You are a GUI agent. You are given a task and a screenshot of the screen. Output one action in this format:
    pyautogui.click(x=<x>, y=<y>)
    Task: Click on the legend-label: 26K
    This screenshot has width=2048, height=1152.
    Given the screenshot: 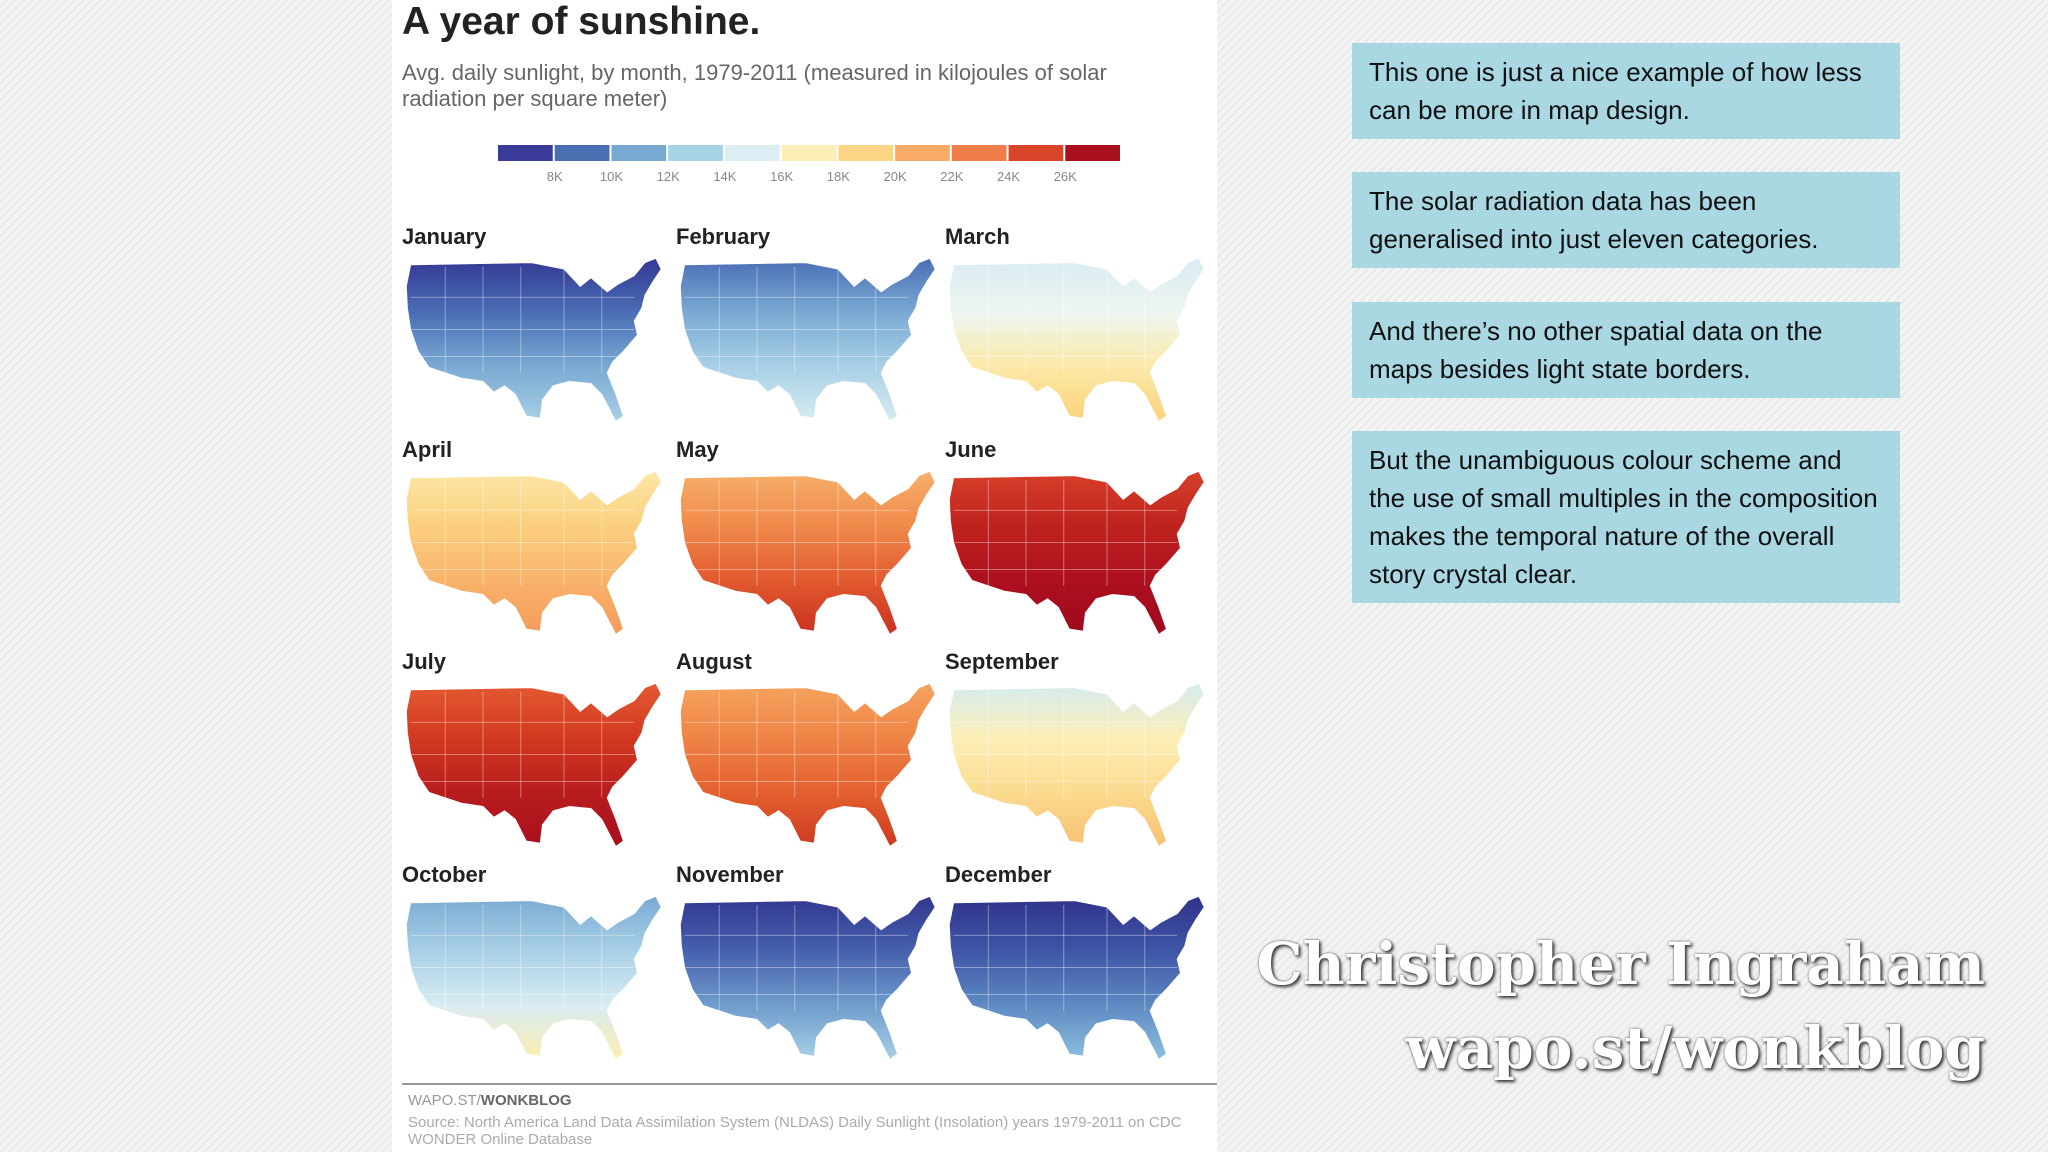 What is the action you would take?
    pyautogui.click(x=1065, y=176)
    